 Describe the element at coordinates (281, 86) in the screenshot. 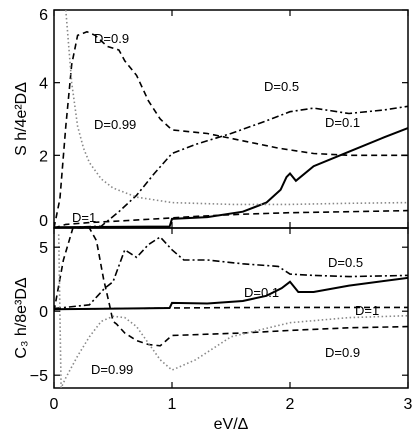

I see `top-label-d05: D=0.5` at that location.